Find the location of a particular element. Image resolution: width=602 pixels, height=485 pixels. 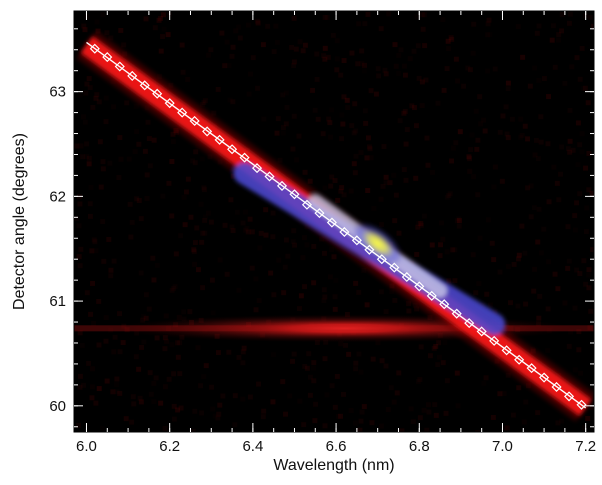

horizontal-feature-line is located at coordinates (334, 328).